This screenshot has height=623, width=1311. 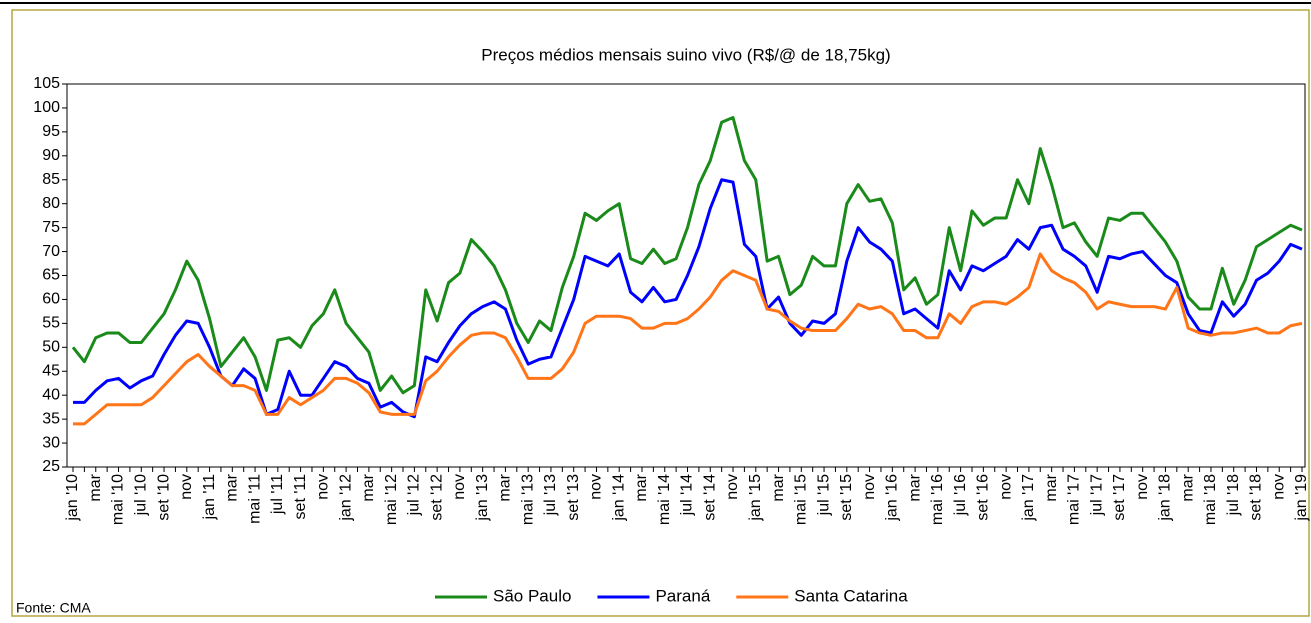 I want to click on x-tick-label: mai '11, so click(x=254, y=499).